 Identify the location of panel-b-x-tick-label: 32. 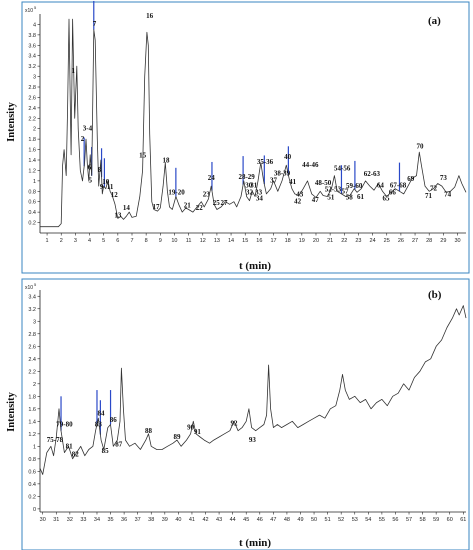
(70, 520).